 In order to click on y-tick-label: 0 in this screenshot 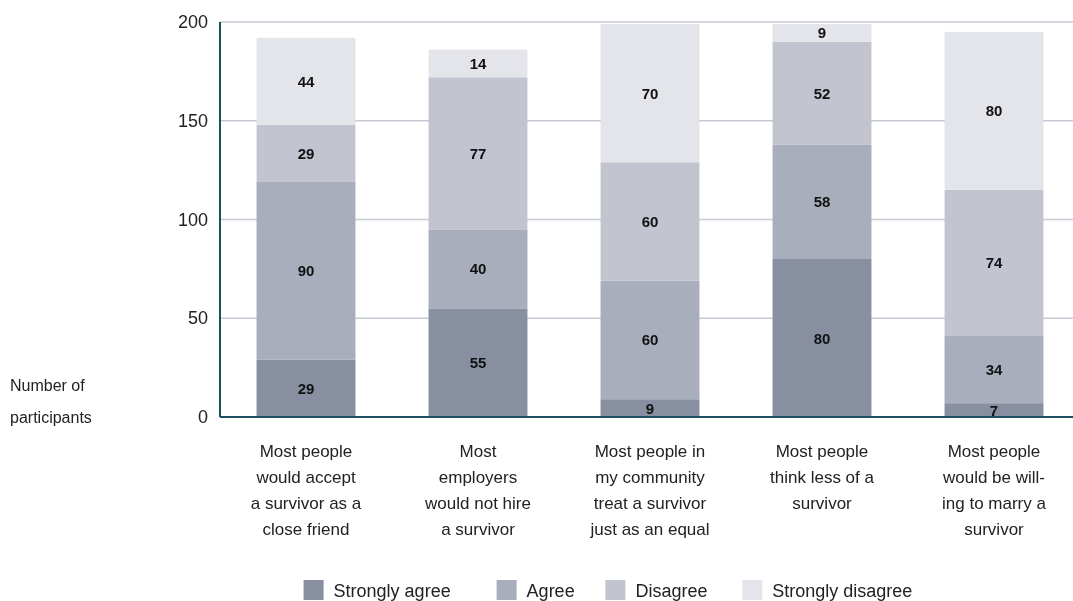, I will do `click(202, 417)`.